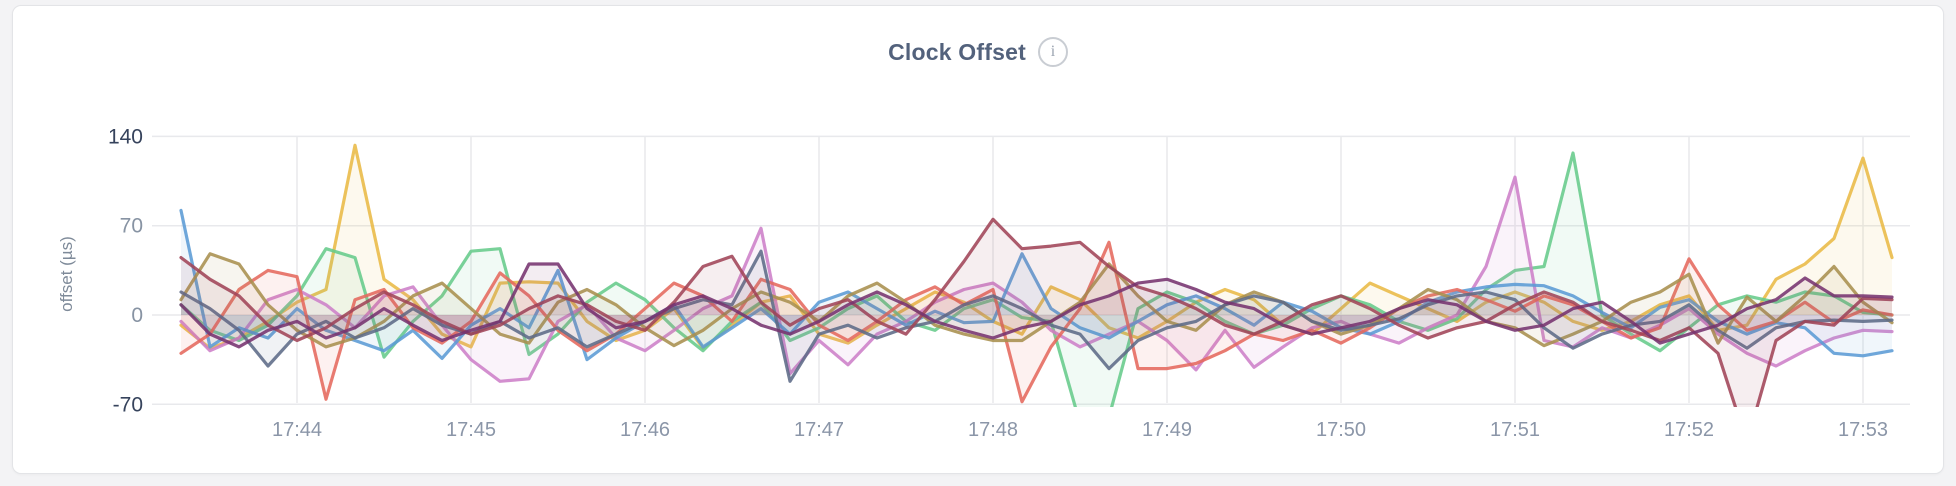  What do you see at coordinates (1515, 430) in the screenshot?
I see `x-tick-label: 17:51` at bounding box center [1515, 430].